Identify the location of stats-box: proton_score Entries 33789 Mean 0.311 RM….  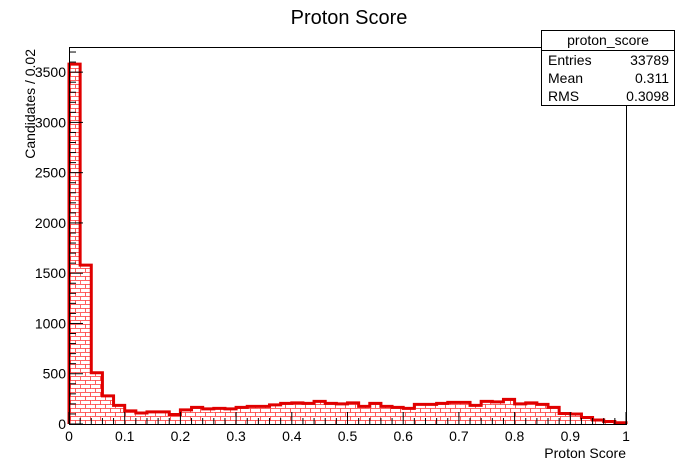
(608, 68).